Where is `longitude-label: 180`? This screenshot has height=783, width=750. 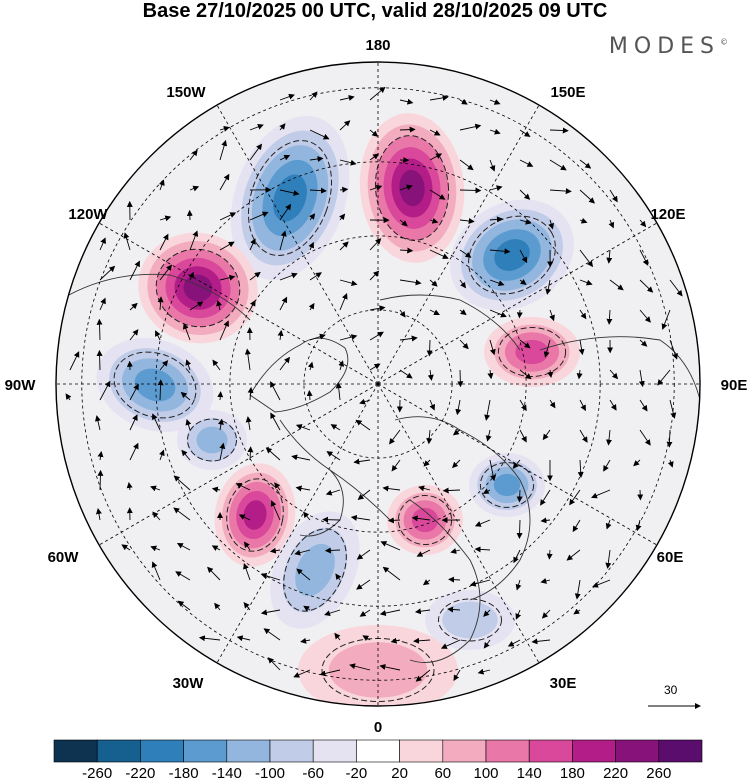 longitude-label: 180 is located at coordinates (377, 45).